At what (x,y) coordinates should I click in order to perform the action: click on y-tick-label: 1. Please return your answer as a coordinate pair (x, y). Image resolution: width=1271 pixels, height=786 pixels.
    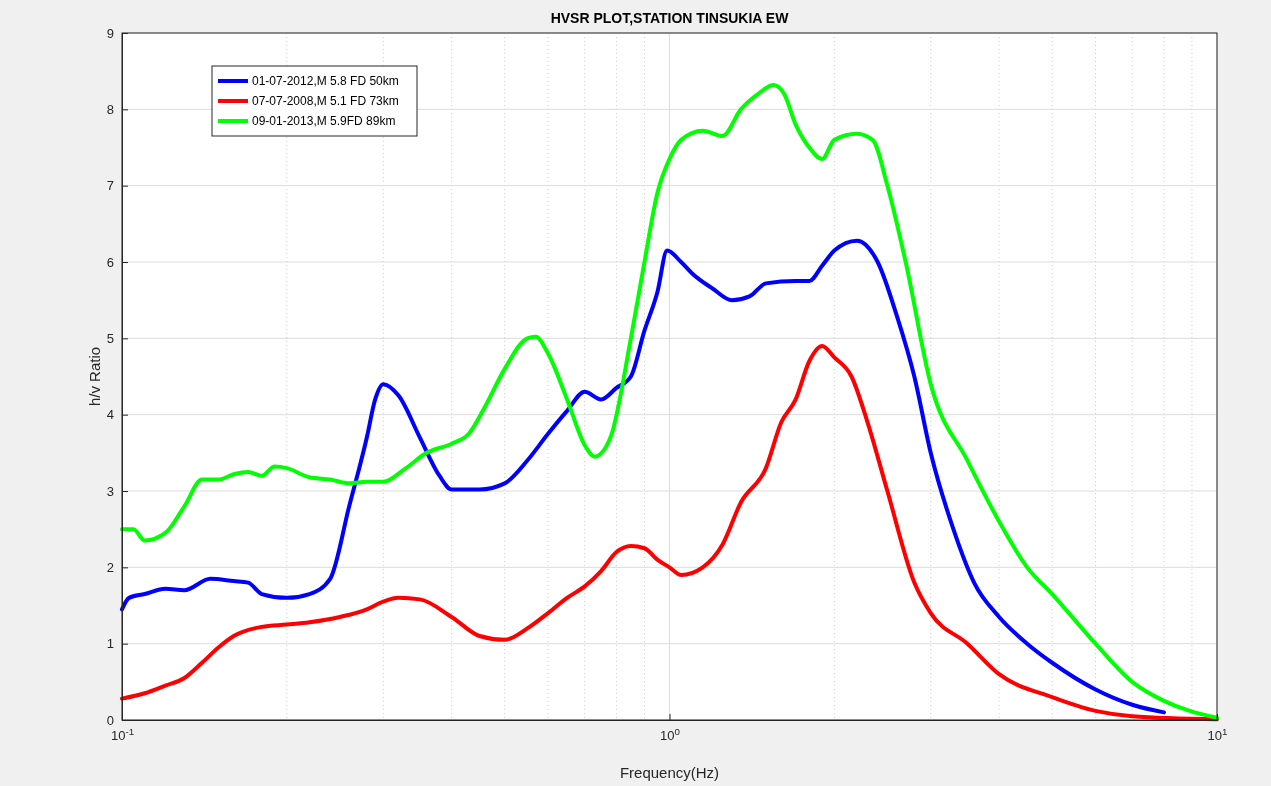
    Looking at the image, I should click on (110, 644).